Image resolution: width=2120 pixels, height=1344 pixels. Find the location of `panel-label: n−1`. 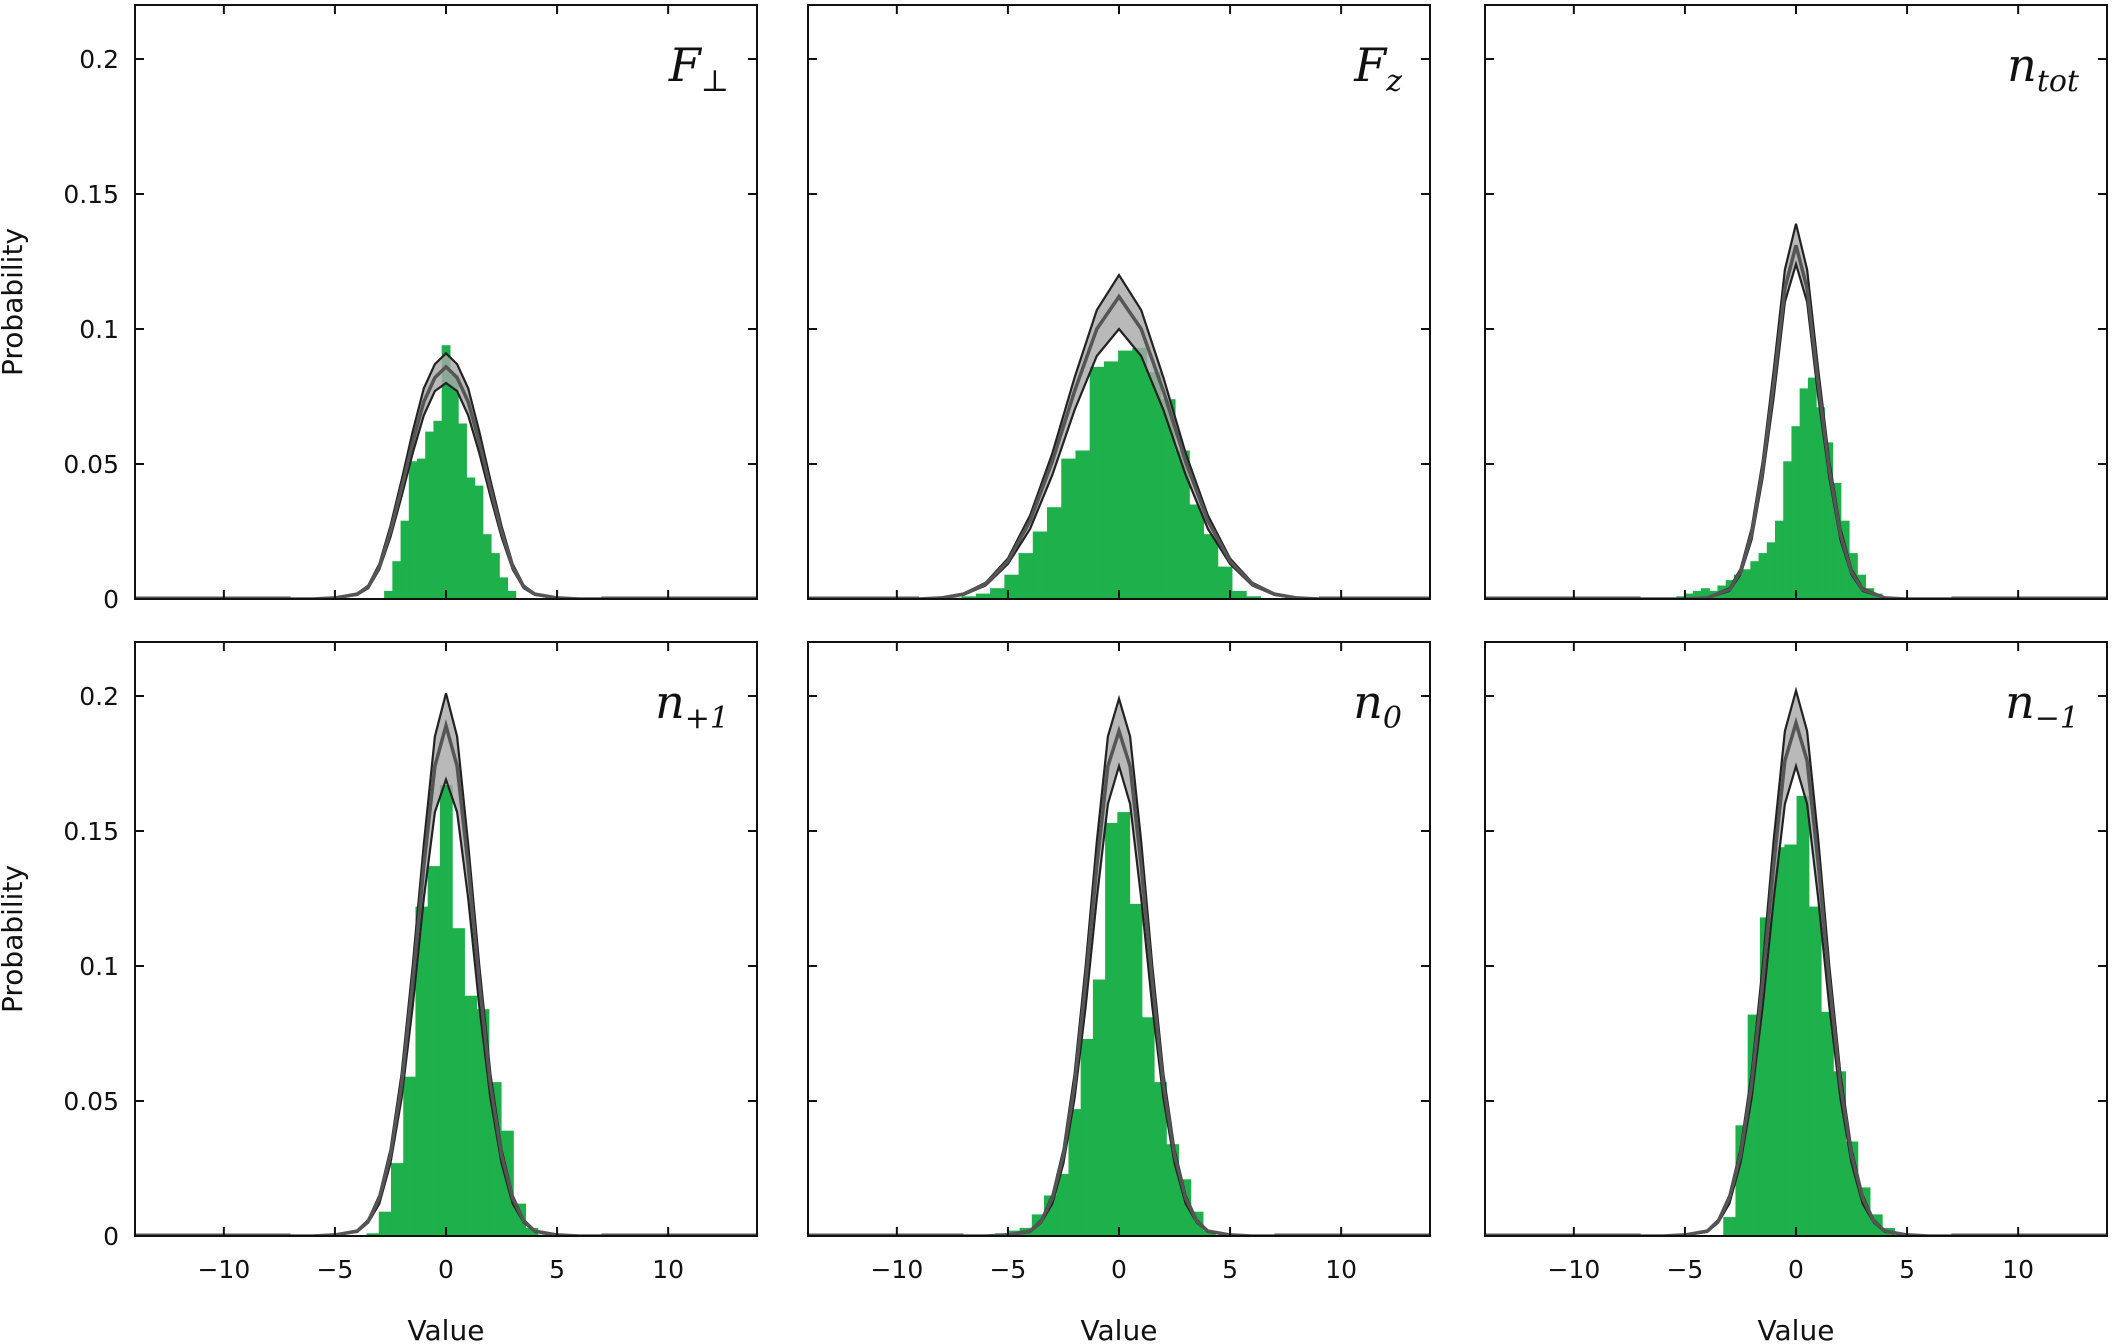

panel-label: n−1 is located at coordinates (2042, 705).